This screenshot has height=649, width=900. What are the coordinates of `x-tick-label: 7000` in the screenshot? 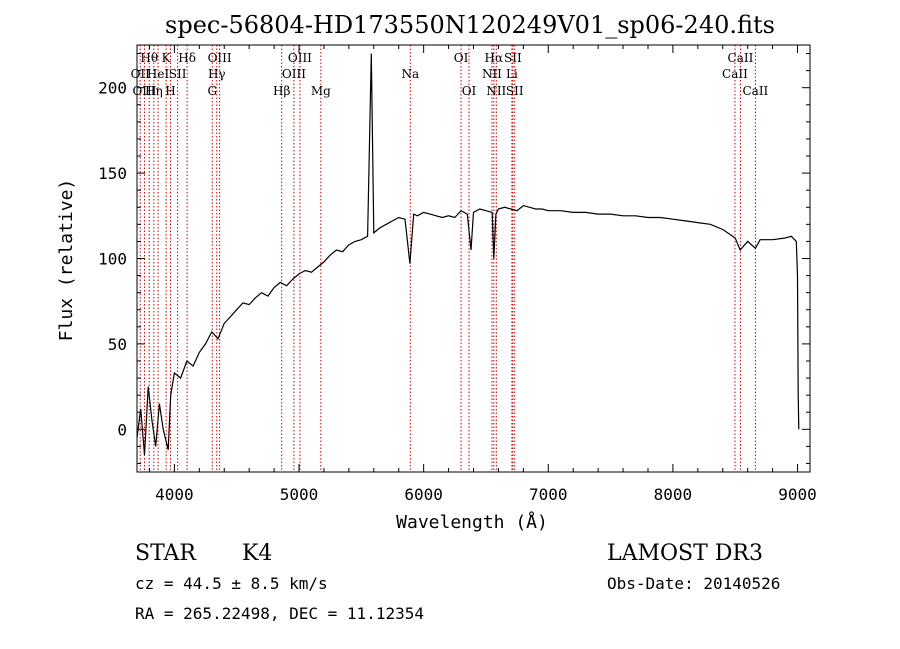 It's located at (548, 494).